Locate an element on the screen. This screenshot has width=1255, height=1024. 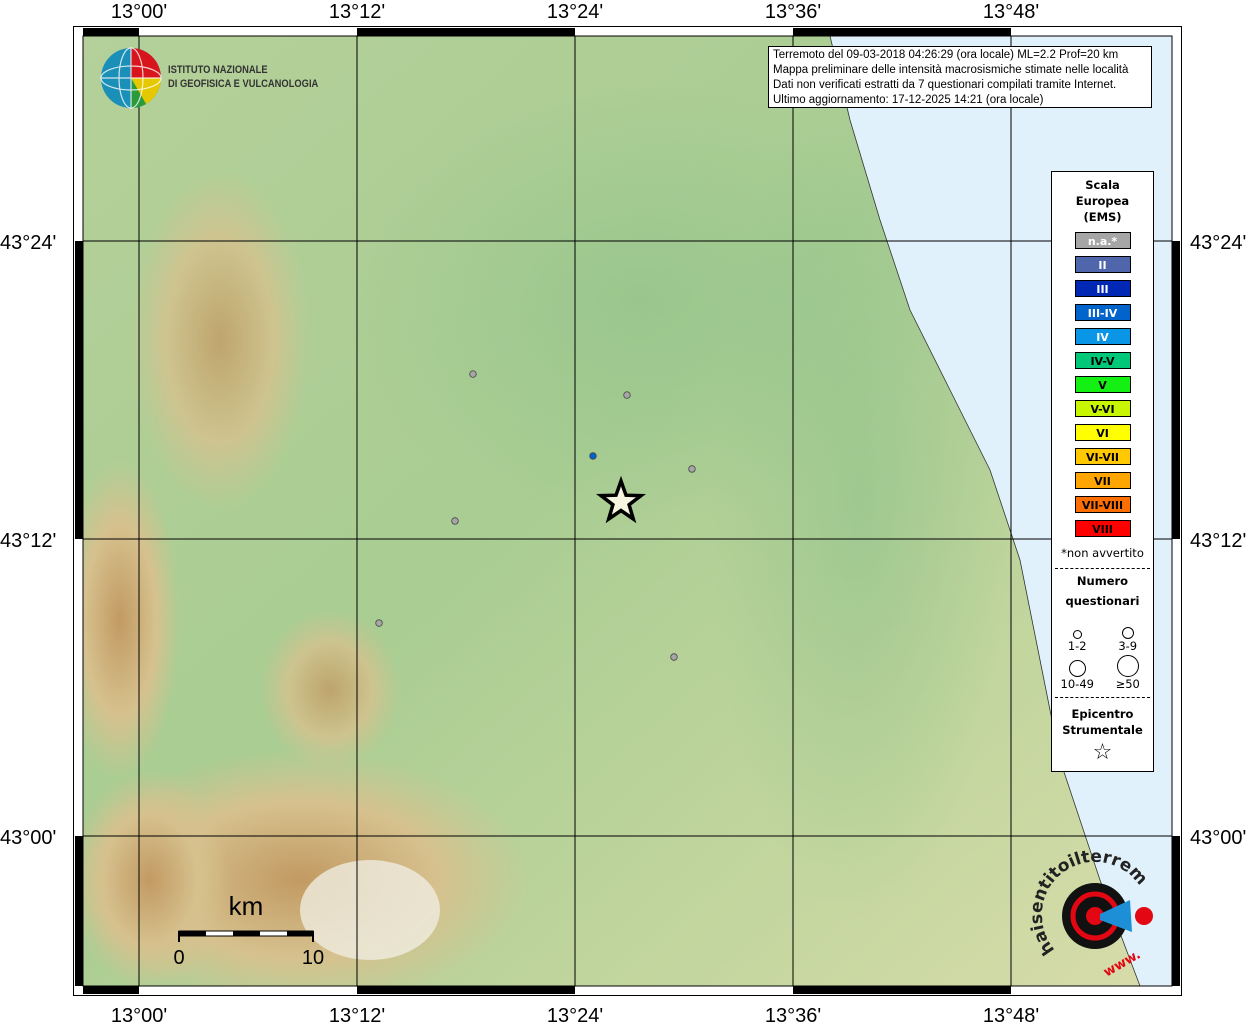
legend-swatch: n.a.* is located at coordinates (1102, 240).